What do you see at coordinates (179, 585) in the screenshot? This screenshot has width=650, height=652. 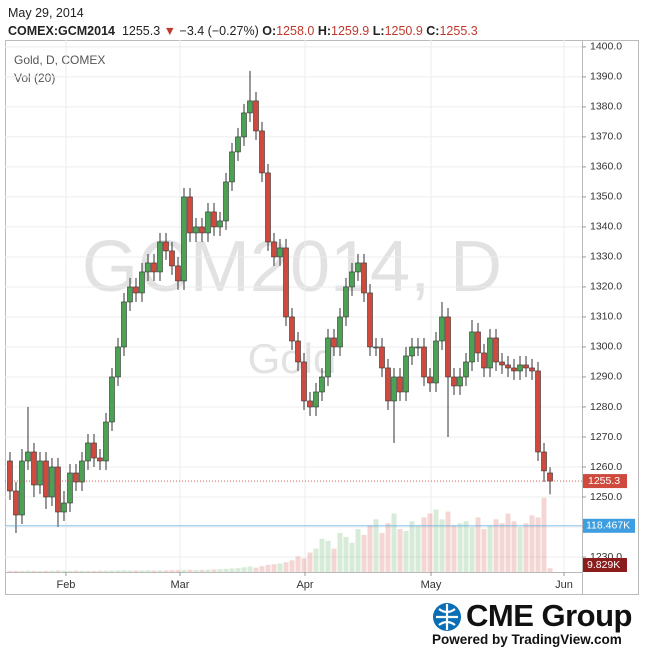 I see `x-tick-label: Mar` at bounding box center [179, 585].